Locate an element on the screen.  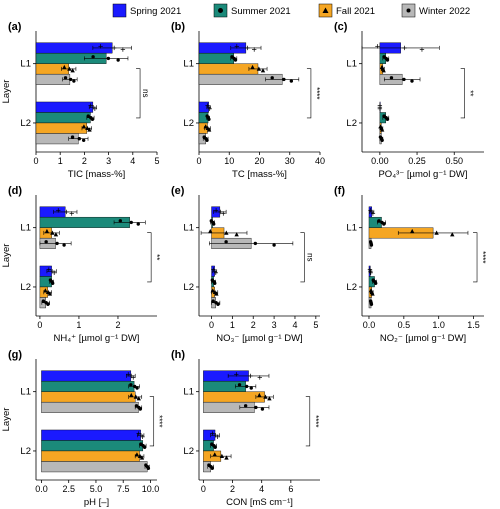
panel-letter: (b) is located at coordinates (178, 27).